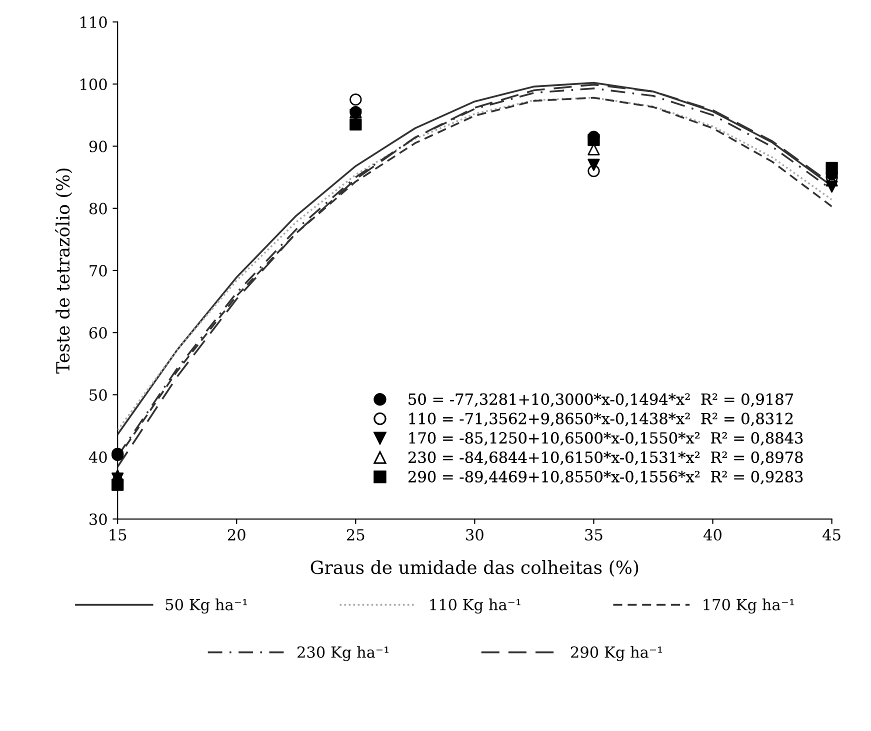 The width and height of the screenshot is (871, 731). Describe the element at coordinates (93, 22) in the screenshot. I see `y-tick-label: 110` at that location.